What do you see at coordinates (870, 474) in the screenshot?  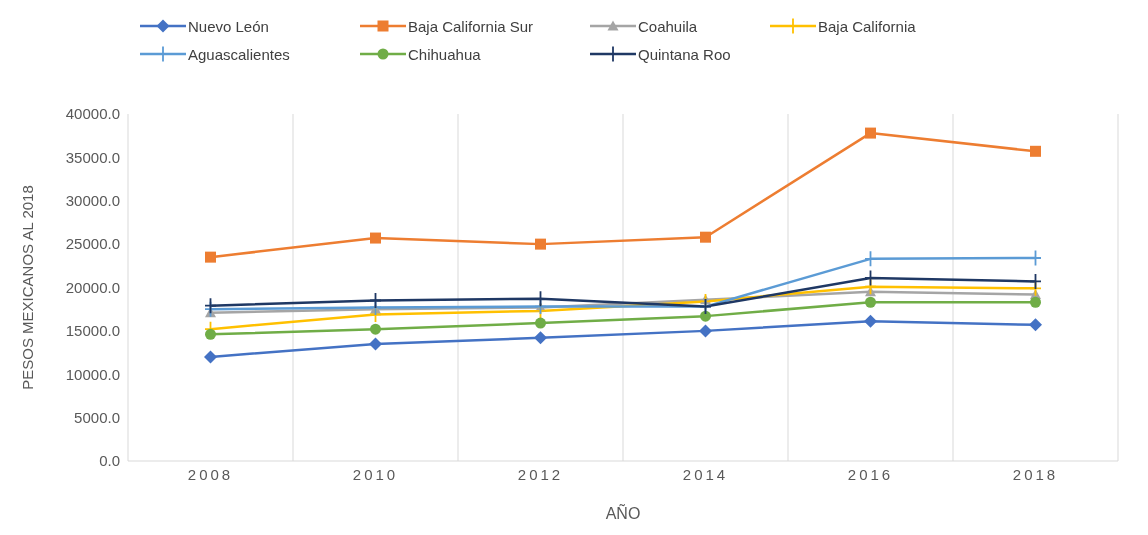 I see `x-tick-label: 2016` at bounding box center [870, 474].